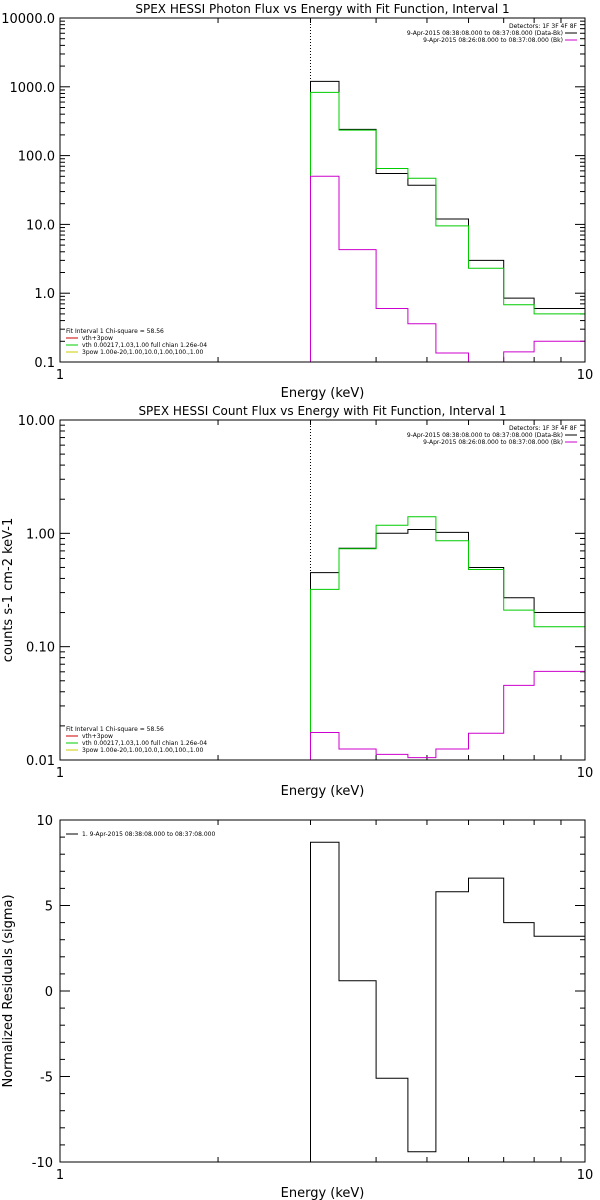 The height and width of the screenshot is (1200, 600). Describe the element at coordinates (36, 157) in the screenshot. I see `y-tick-label: 100.0` at that location.